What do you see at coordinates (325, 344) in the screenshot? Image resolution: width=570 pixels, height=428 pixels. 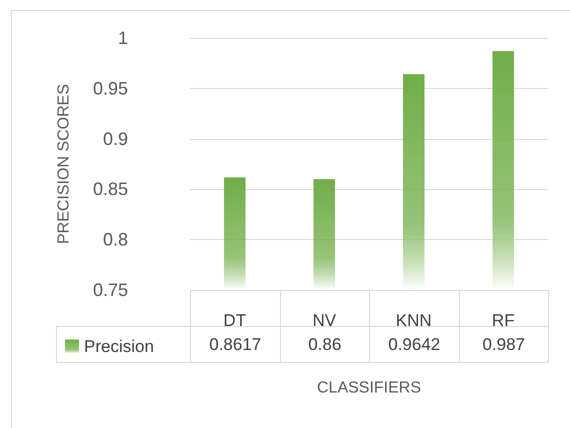 I see `data-label: 0.86` at bounding box center [325, 344].